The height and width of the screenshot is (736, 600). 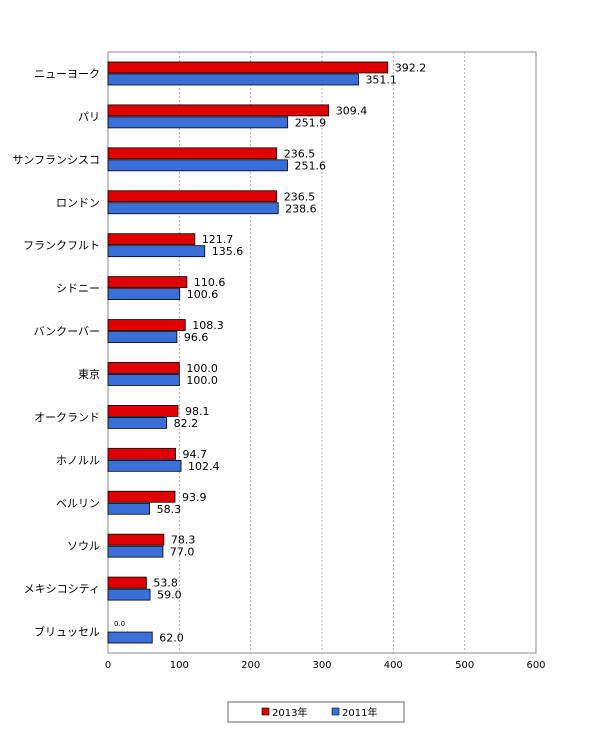 What do you see at coordinates (67, 632) in the screenshot?
I see `category-label: ブリュッセル` at bounding box center [67, 632].